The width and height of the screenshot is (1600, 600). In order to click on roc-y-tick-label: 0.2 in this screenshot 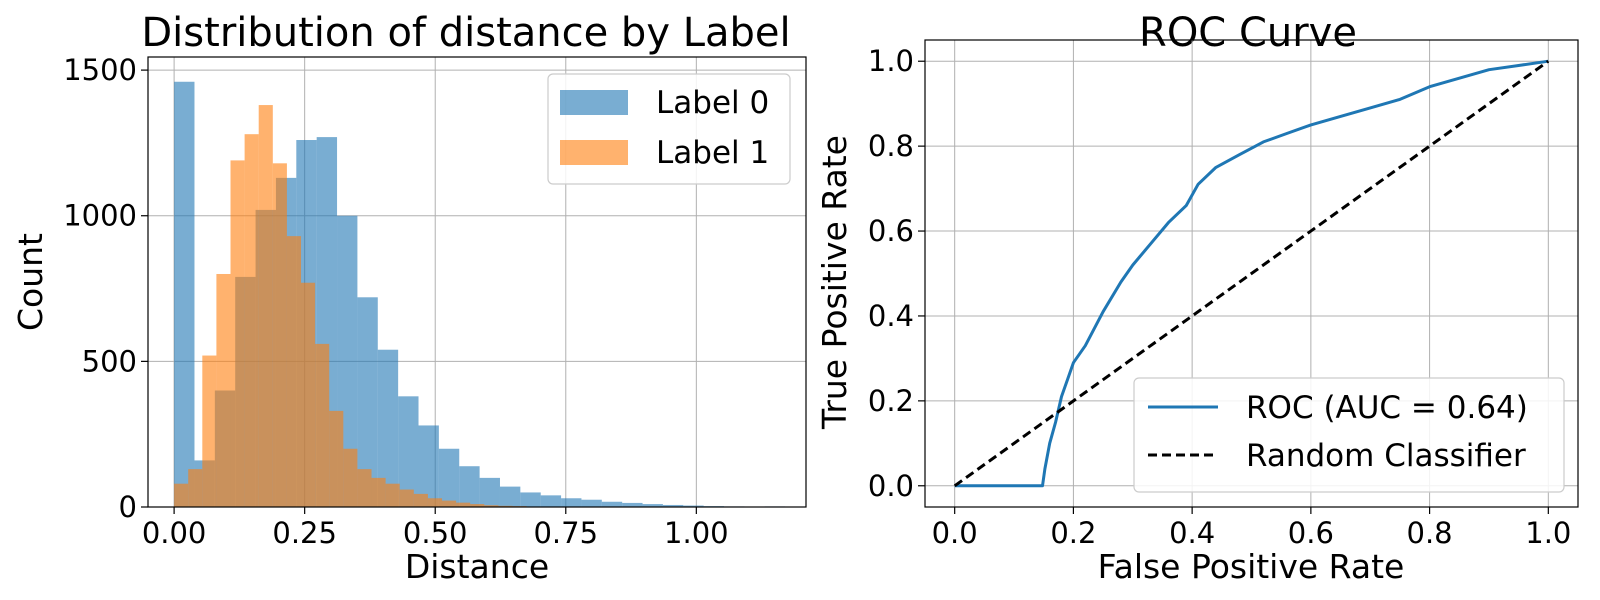, I will do `click(891, 401)`.